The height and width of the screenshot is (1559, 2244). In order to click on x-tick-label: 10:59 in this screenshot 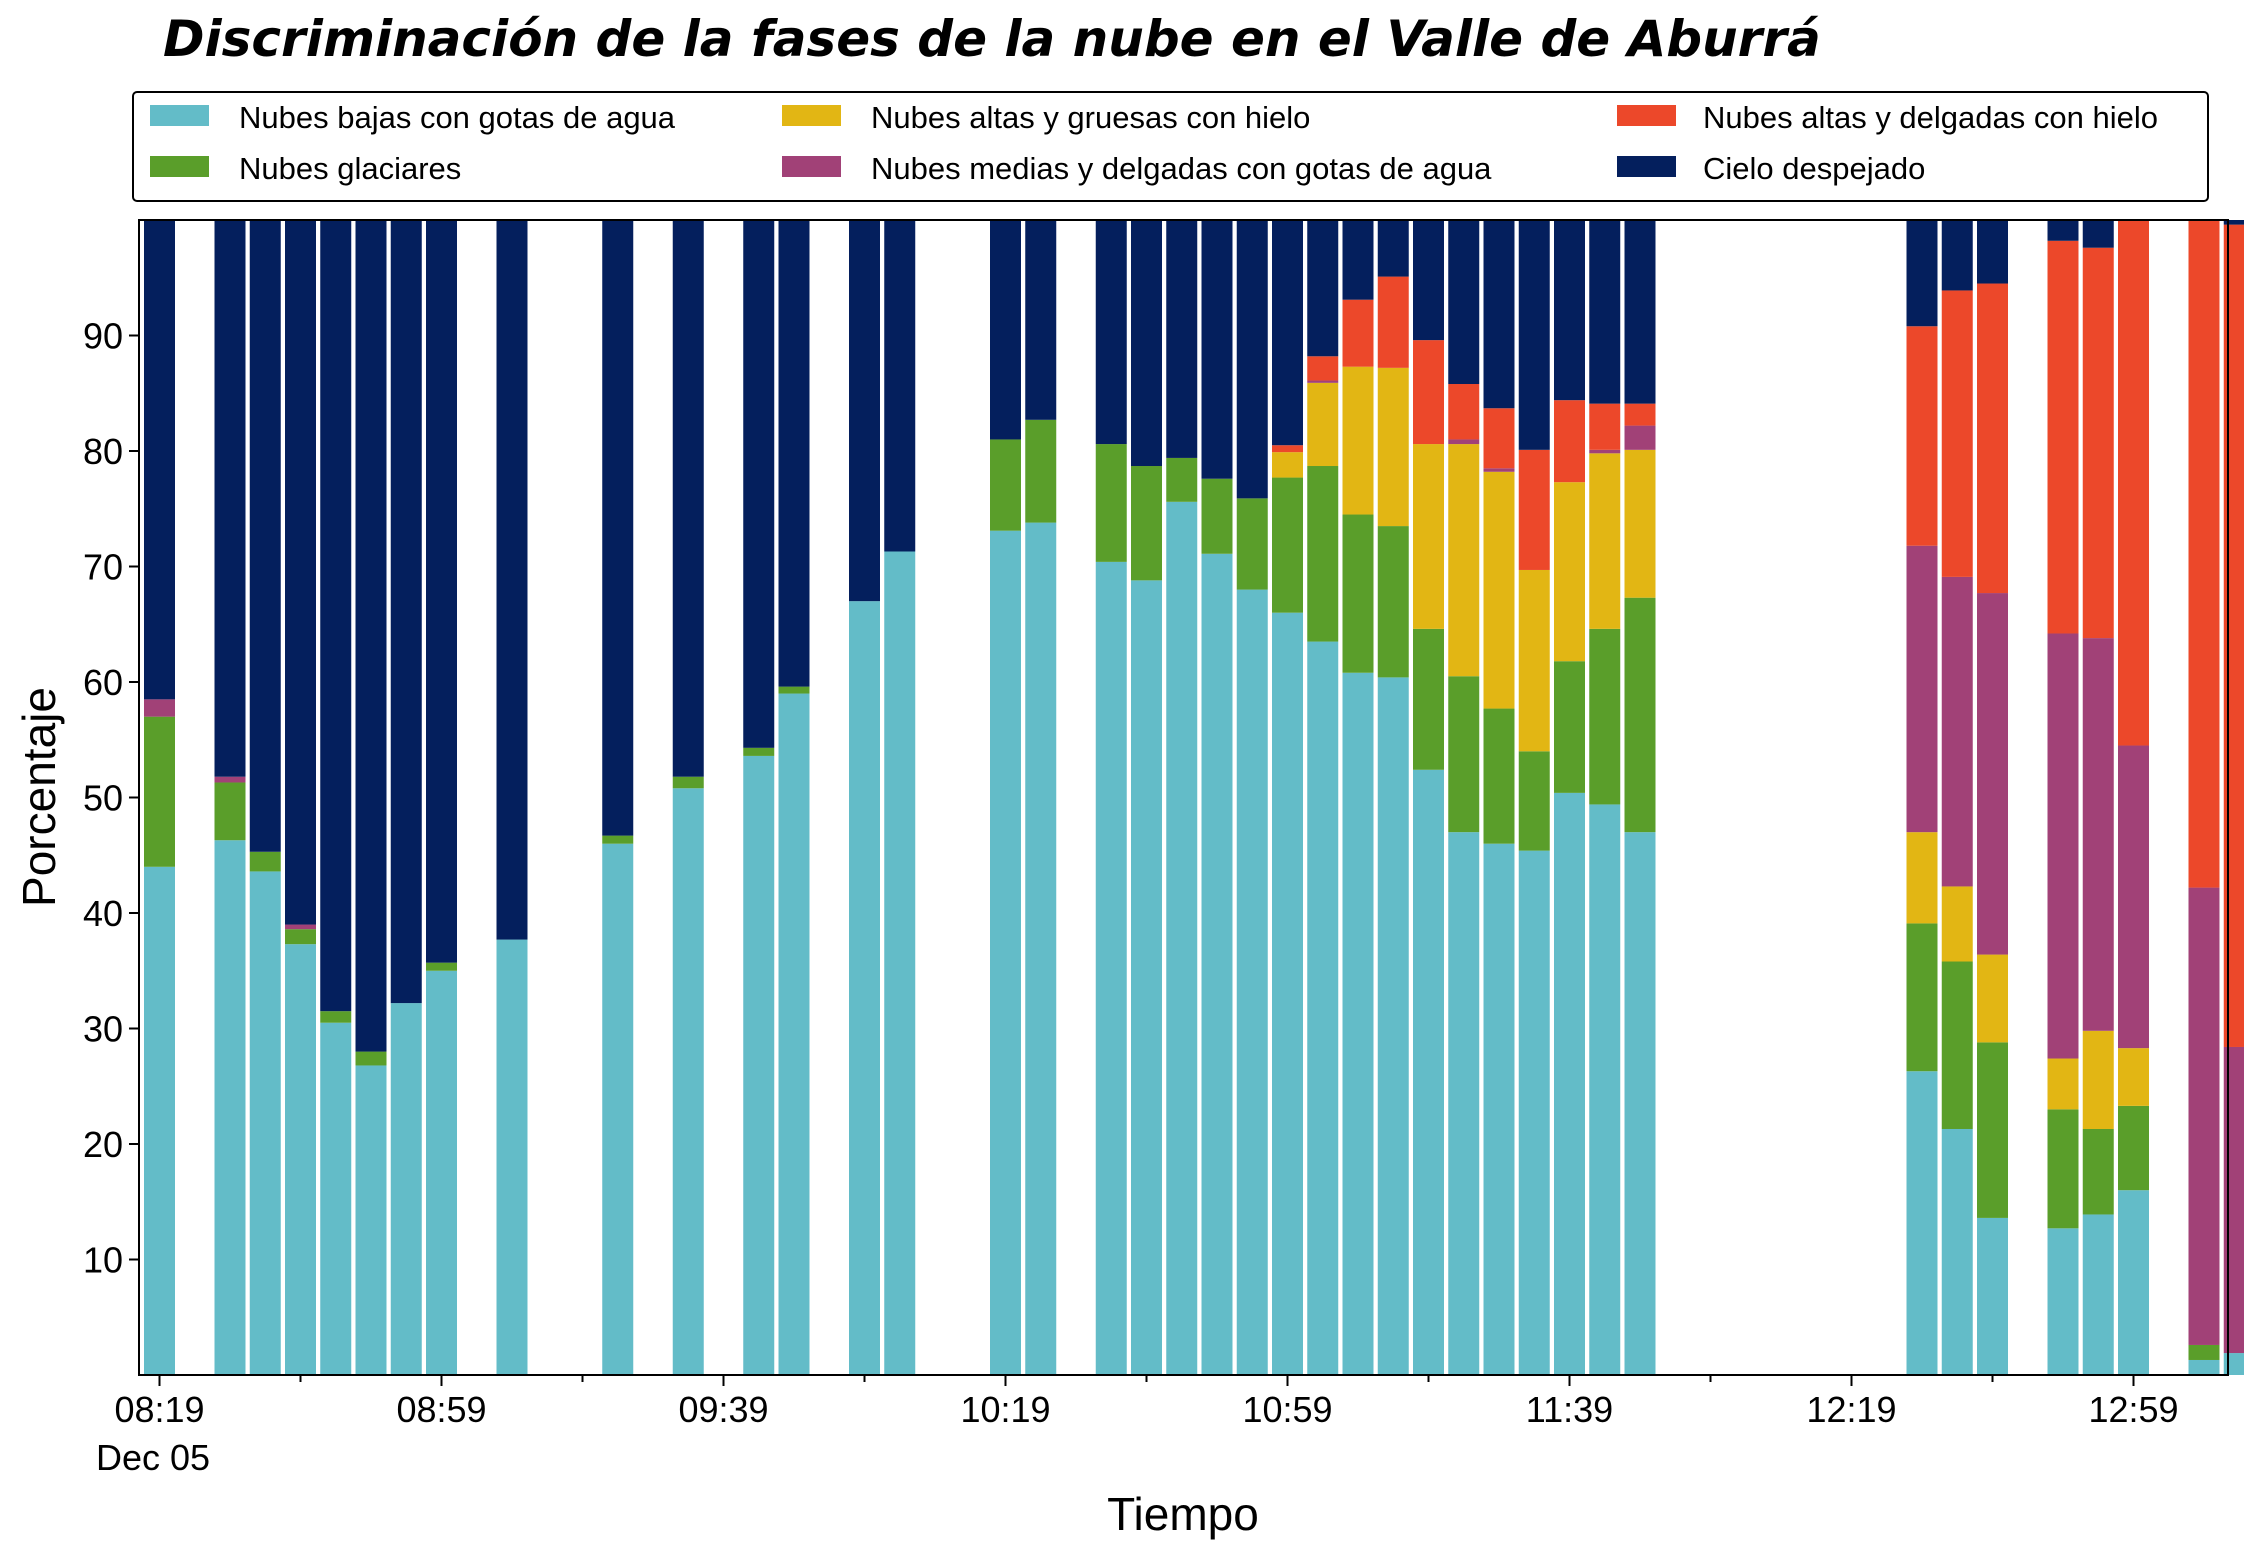, I will do `click(1287, 1409)`.